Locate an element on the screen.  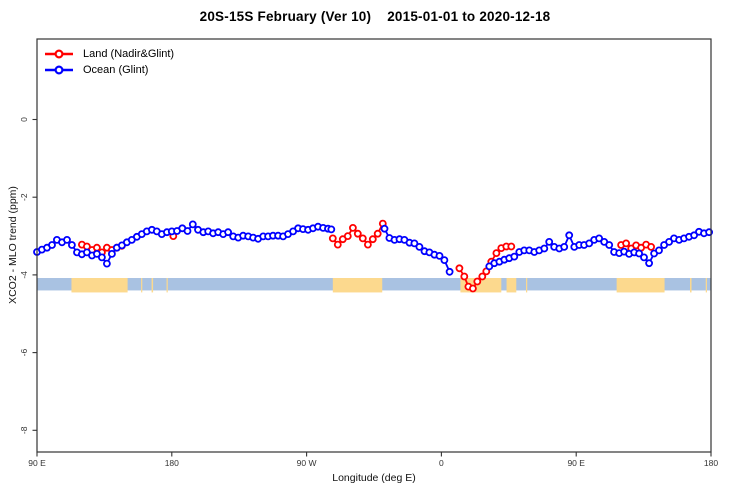
y-tick-label: -8 is located at coordinates (24, 430).